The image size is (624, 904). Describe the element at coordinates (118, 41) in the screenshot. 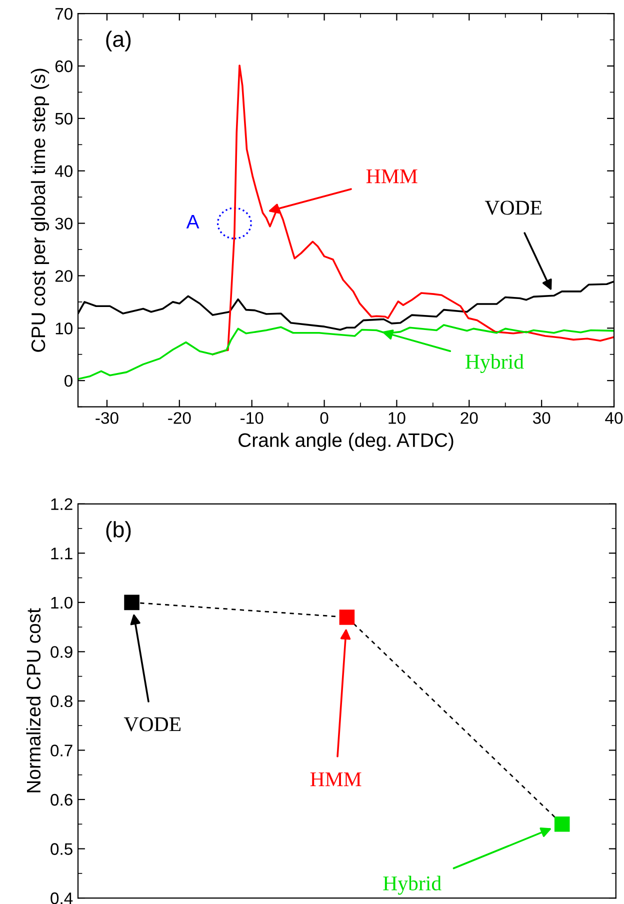

I see `annotation: (a)` at that location.